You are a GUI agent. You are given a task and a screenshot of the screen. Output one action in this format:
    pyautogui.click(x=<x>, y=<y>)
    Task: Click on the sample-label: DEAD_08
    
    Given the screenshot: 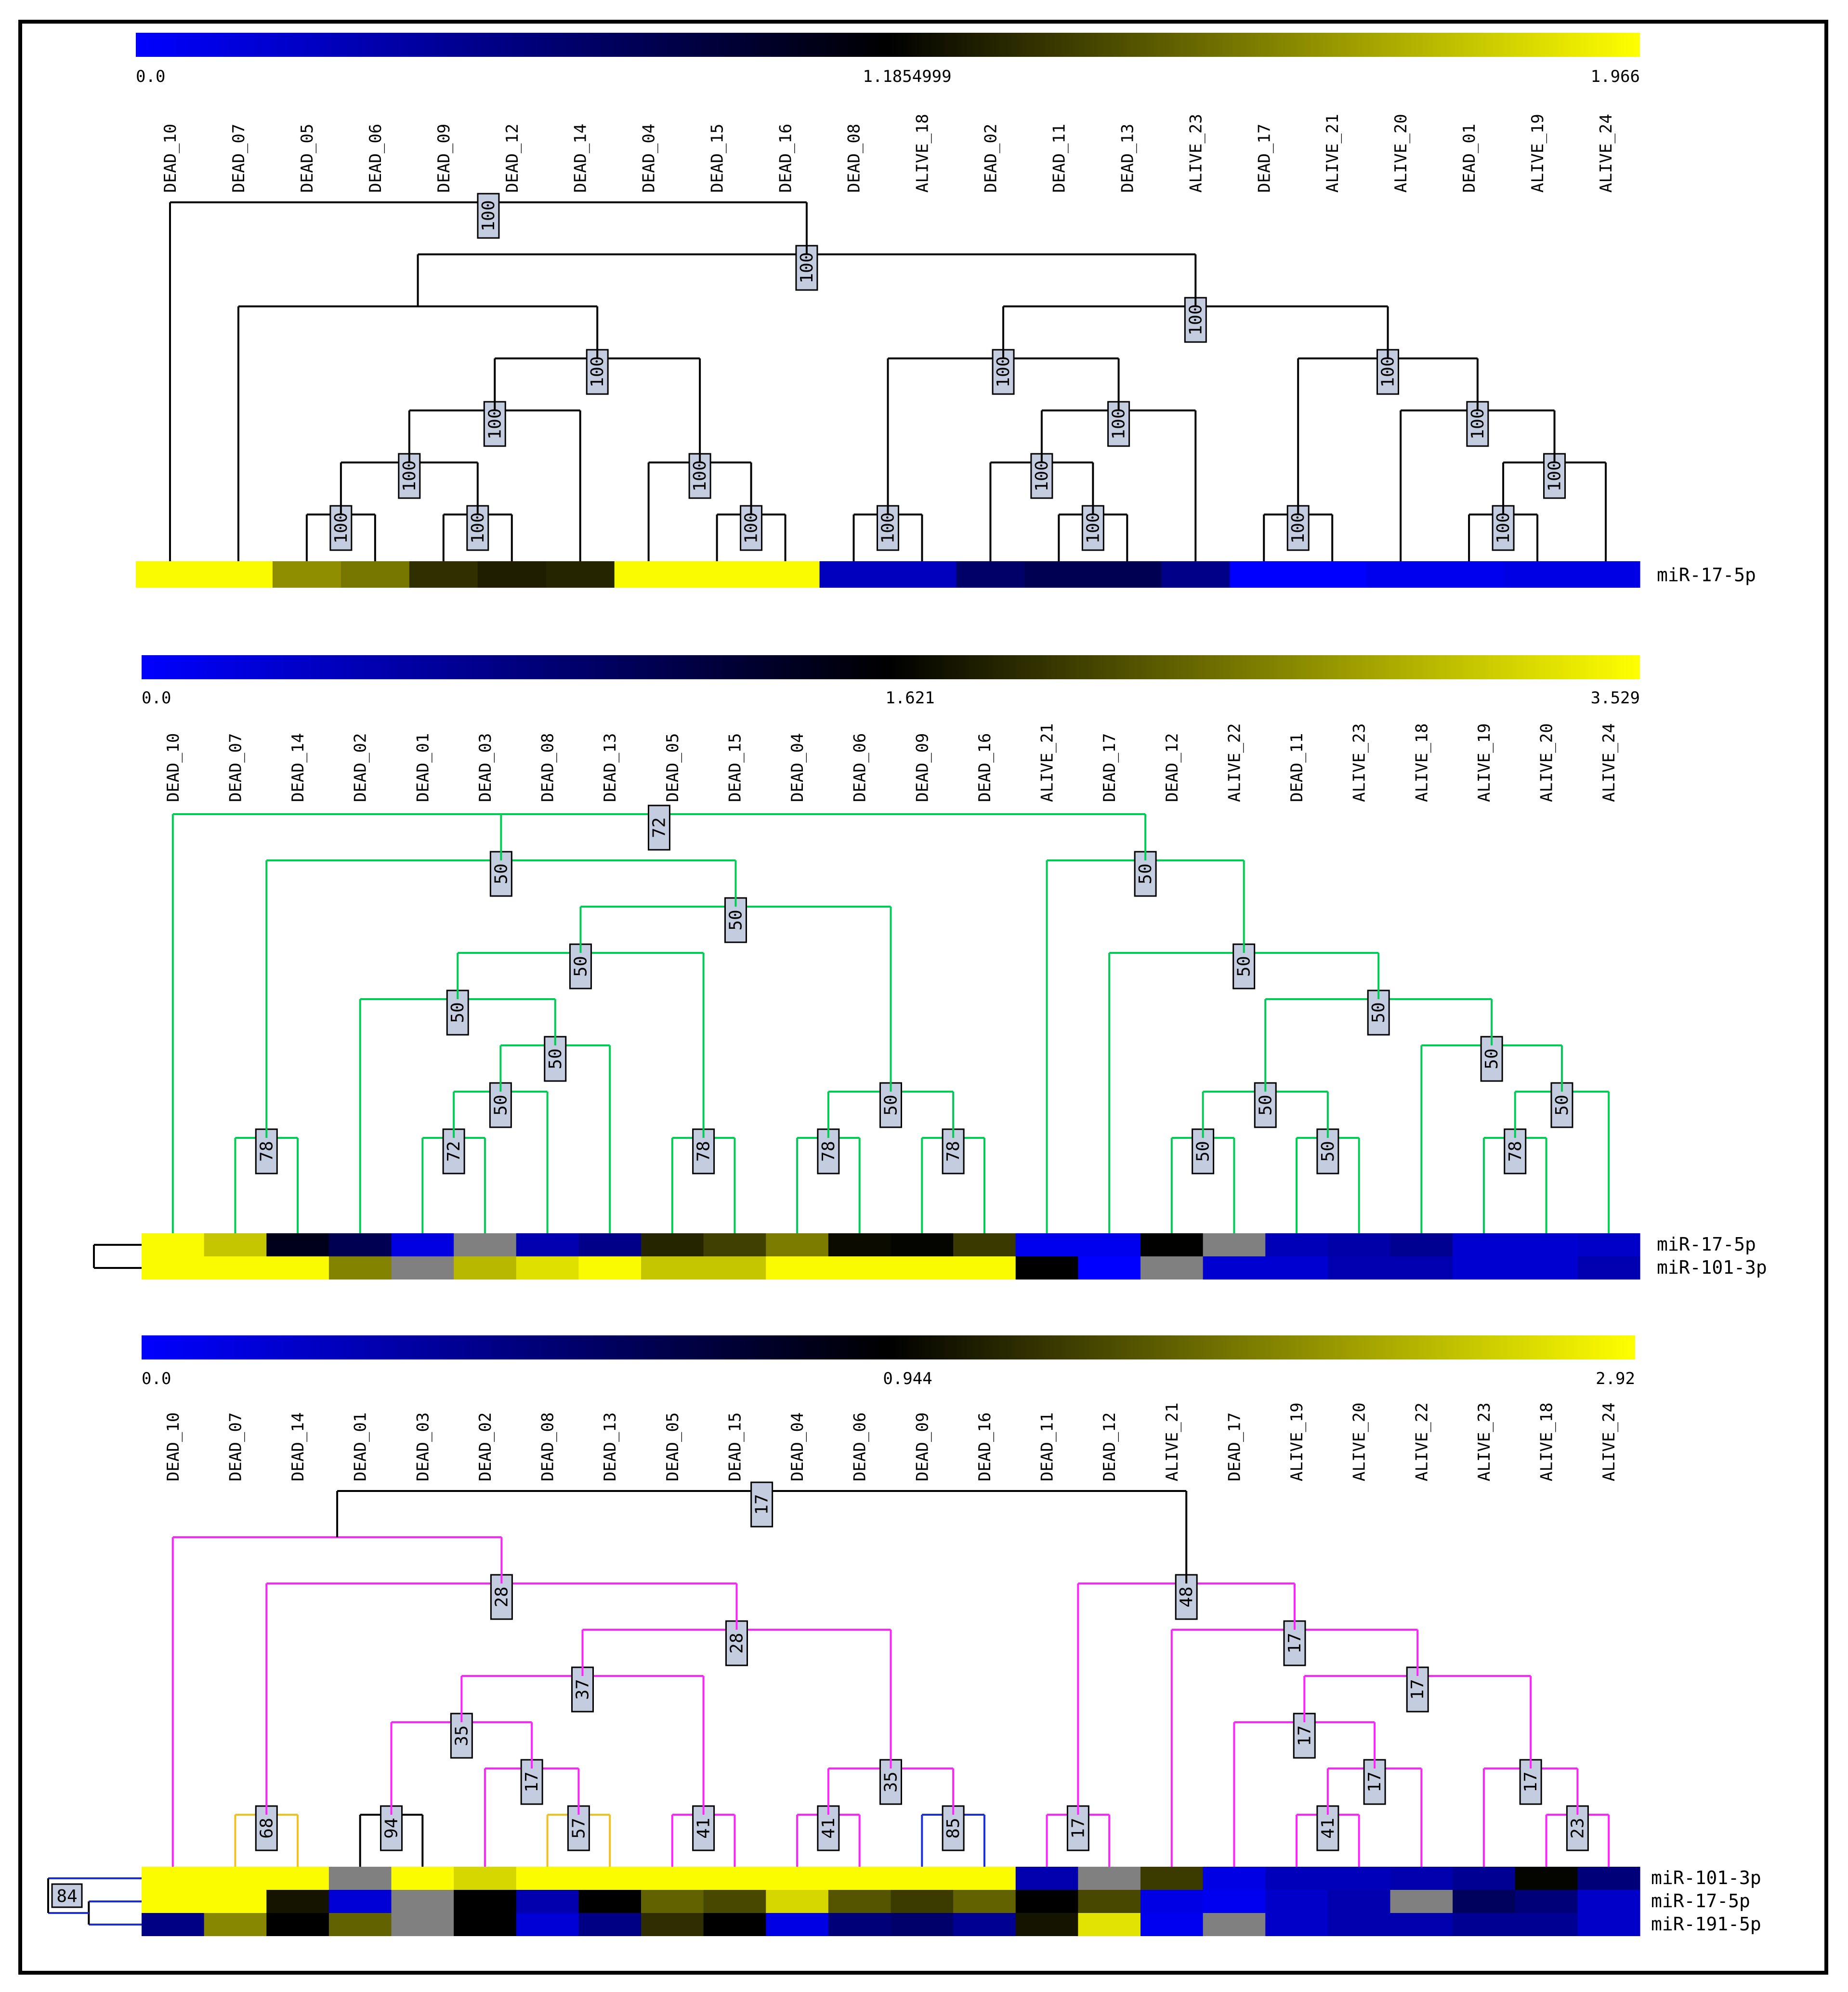 What is the action you would take?
    pyautogui.click(x=854, y=158)
    